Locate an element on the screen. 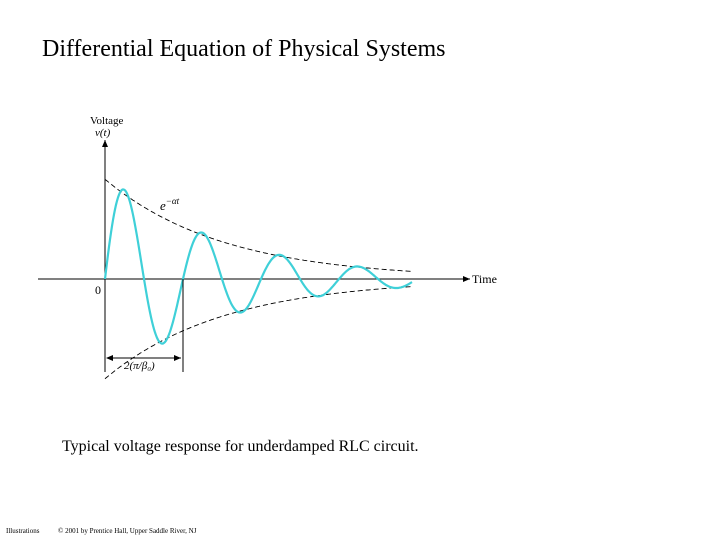  y-axis-symbol: v(t) is located at coordinates (103, 133).